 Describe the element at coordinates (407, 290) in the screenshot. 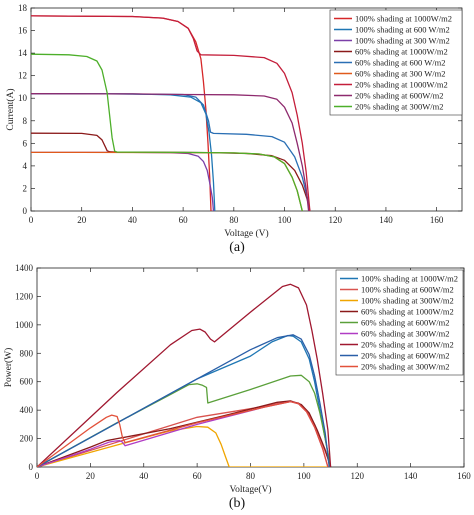

I see `legend-label: 100% shading at 600W/m2` at that location.